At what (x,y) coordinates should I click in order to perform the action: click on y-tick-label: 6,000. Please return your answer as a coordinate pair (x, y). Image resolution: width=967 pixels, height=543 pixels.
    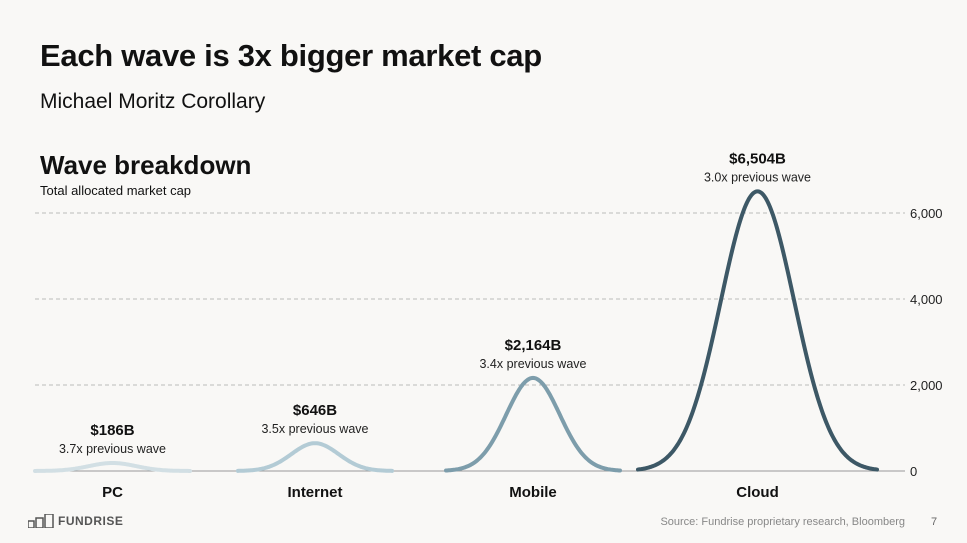
    Looking at the image, I should click on (926, 213).